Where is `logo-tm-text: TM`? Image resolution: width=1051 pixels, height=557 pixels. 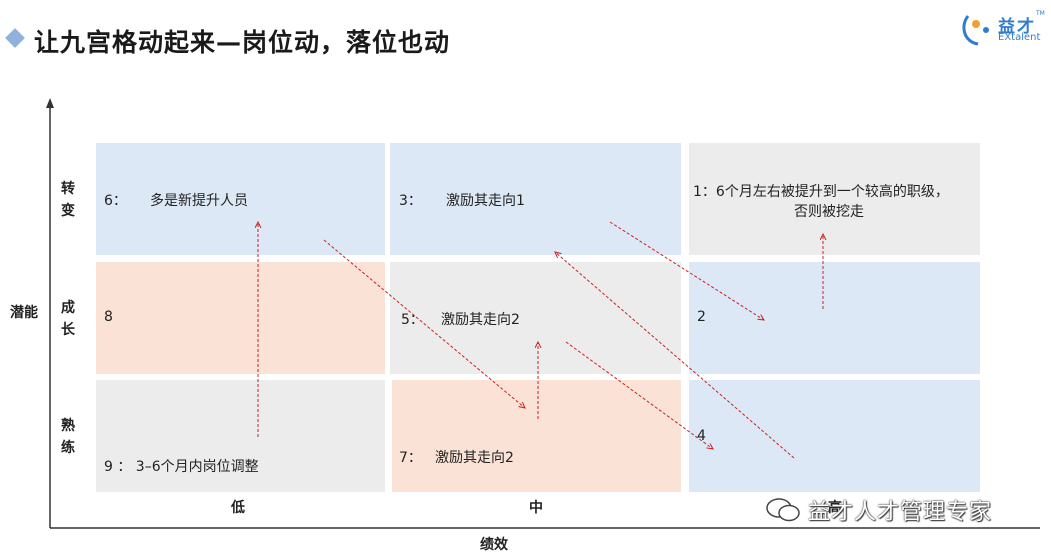
logo-tm-text: TM is located at coordinates (1040, 13).